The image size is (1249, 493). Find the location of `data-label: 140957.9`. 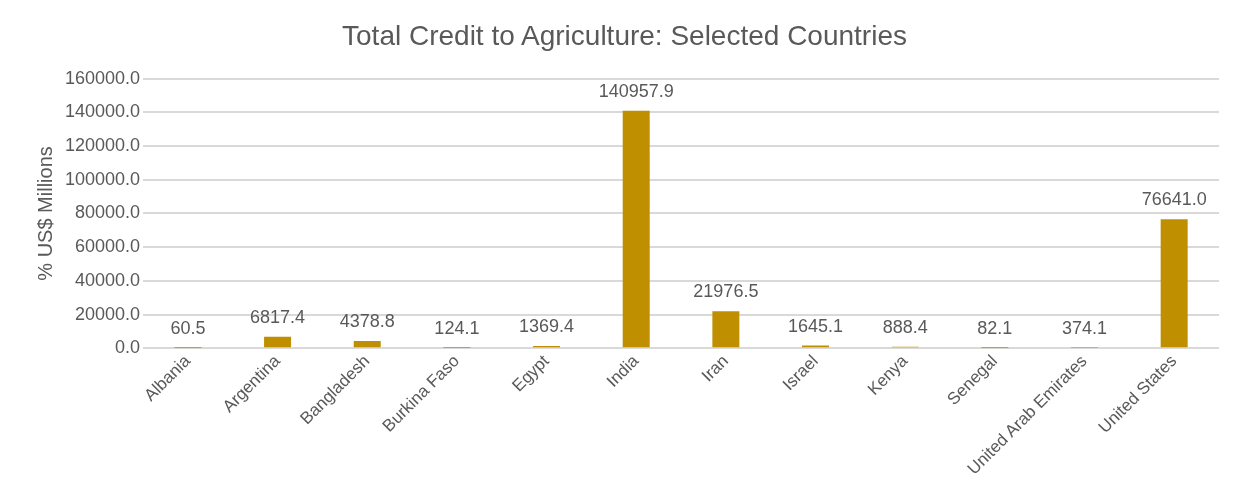

data-label: 140957.9 is located at coordinates (636, 90).